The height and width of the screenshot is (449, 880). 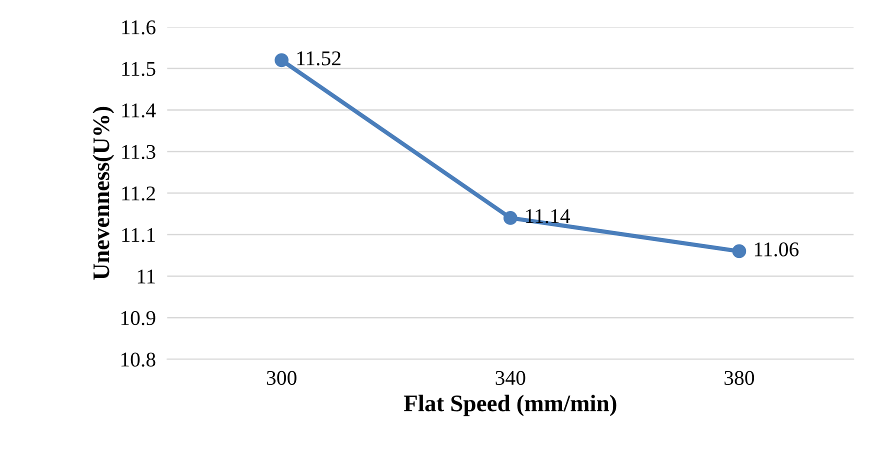 What do you see at coordinates (739, 377) in the screenshot?
I see `x-tick-label: 380` at bounding box center [739, 377].